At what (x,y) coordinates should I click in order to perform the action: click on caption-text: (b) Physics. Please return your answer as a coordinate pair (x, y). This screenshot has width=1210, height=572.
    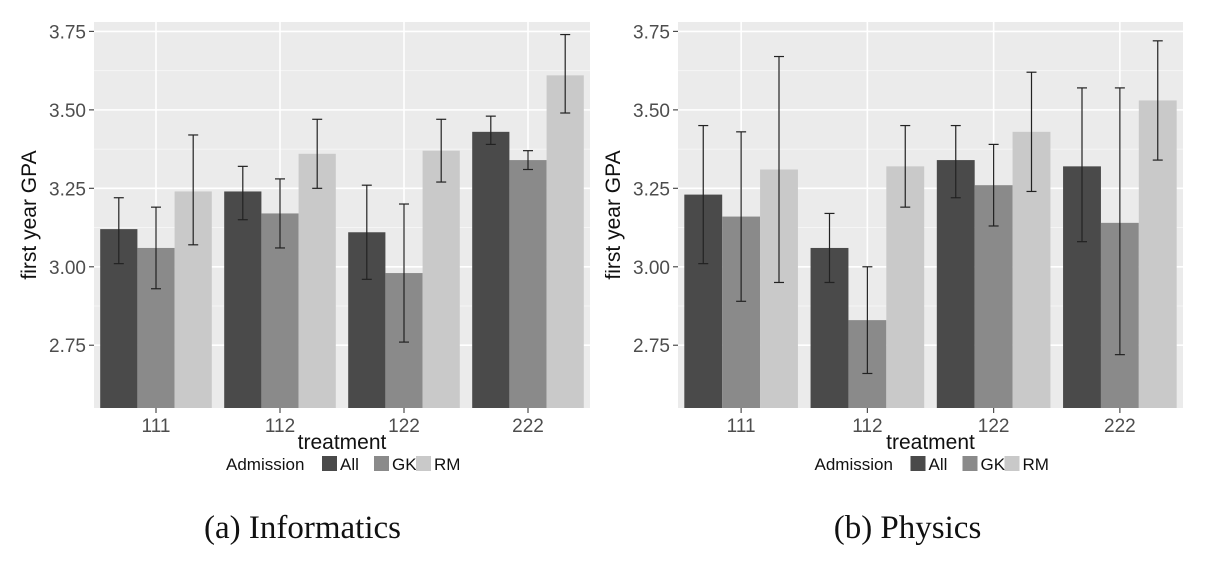
    Looking at the image, I should click on (907, 528).